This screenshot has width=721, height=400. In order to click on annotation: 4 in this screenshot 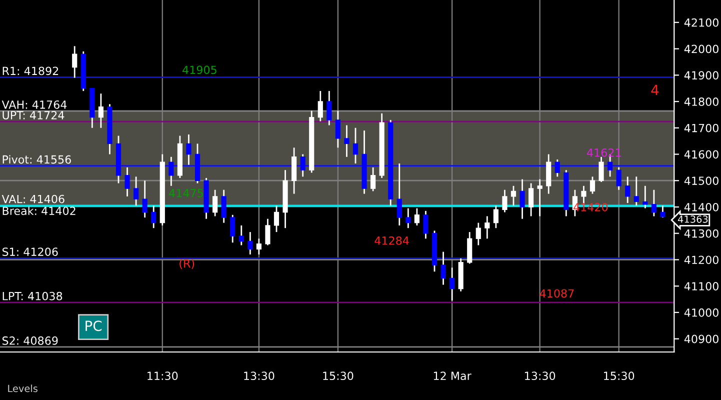, I will do `click(655, 90)`.